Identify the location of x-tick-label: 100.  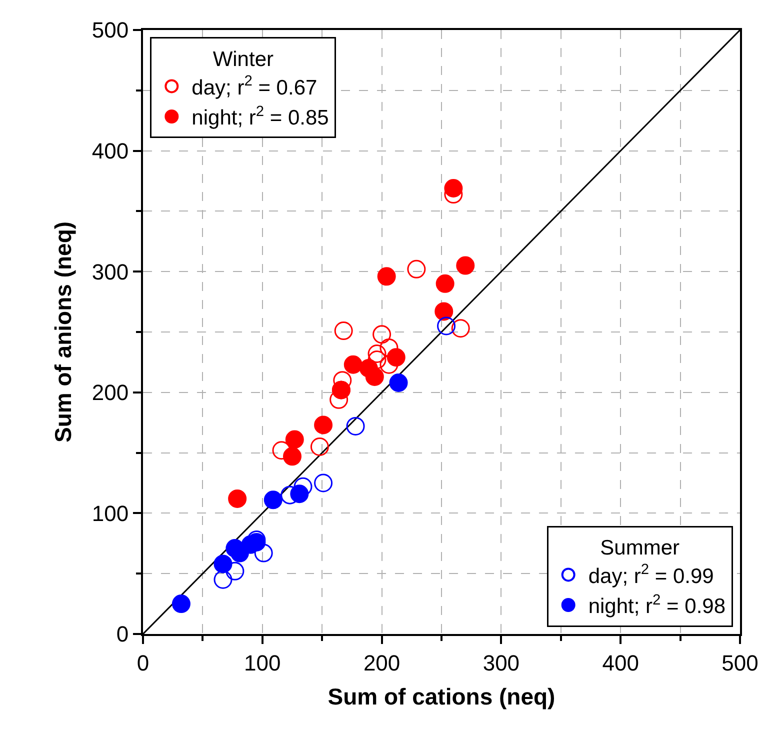
(262, 663).